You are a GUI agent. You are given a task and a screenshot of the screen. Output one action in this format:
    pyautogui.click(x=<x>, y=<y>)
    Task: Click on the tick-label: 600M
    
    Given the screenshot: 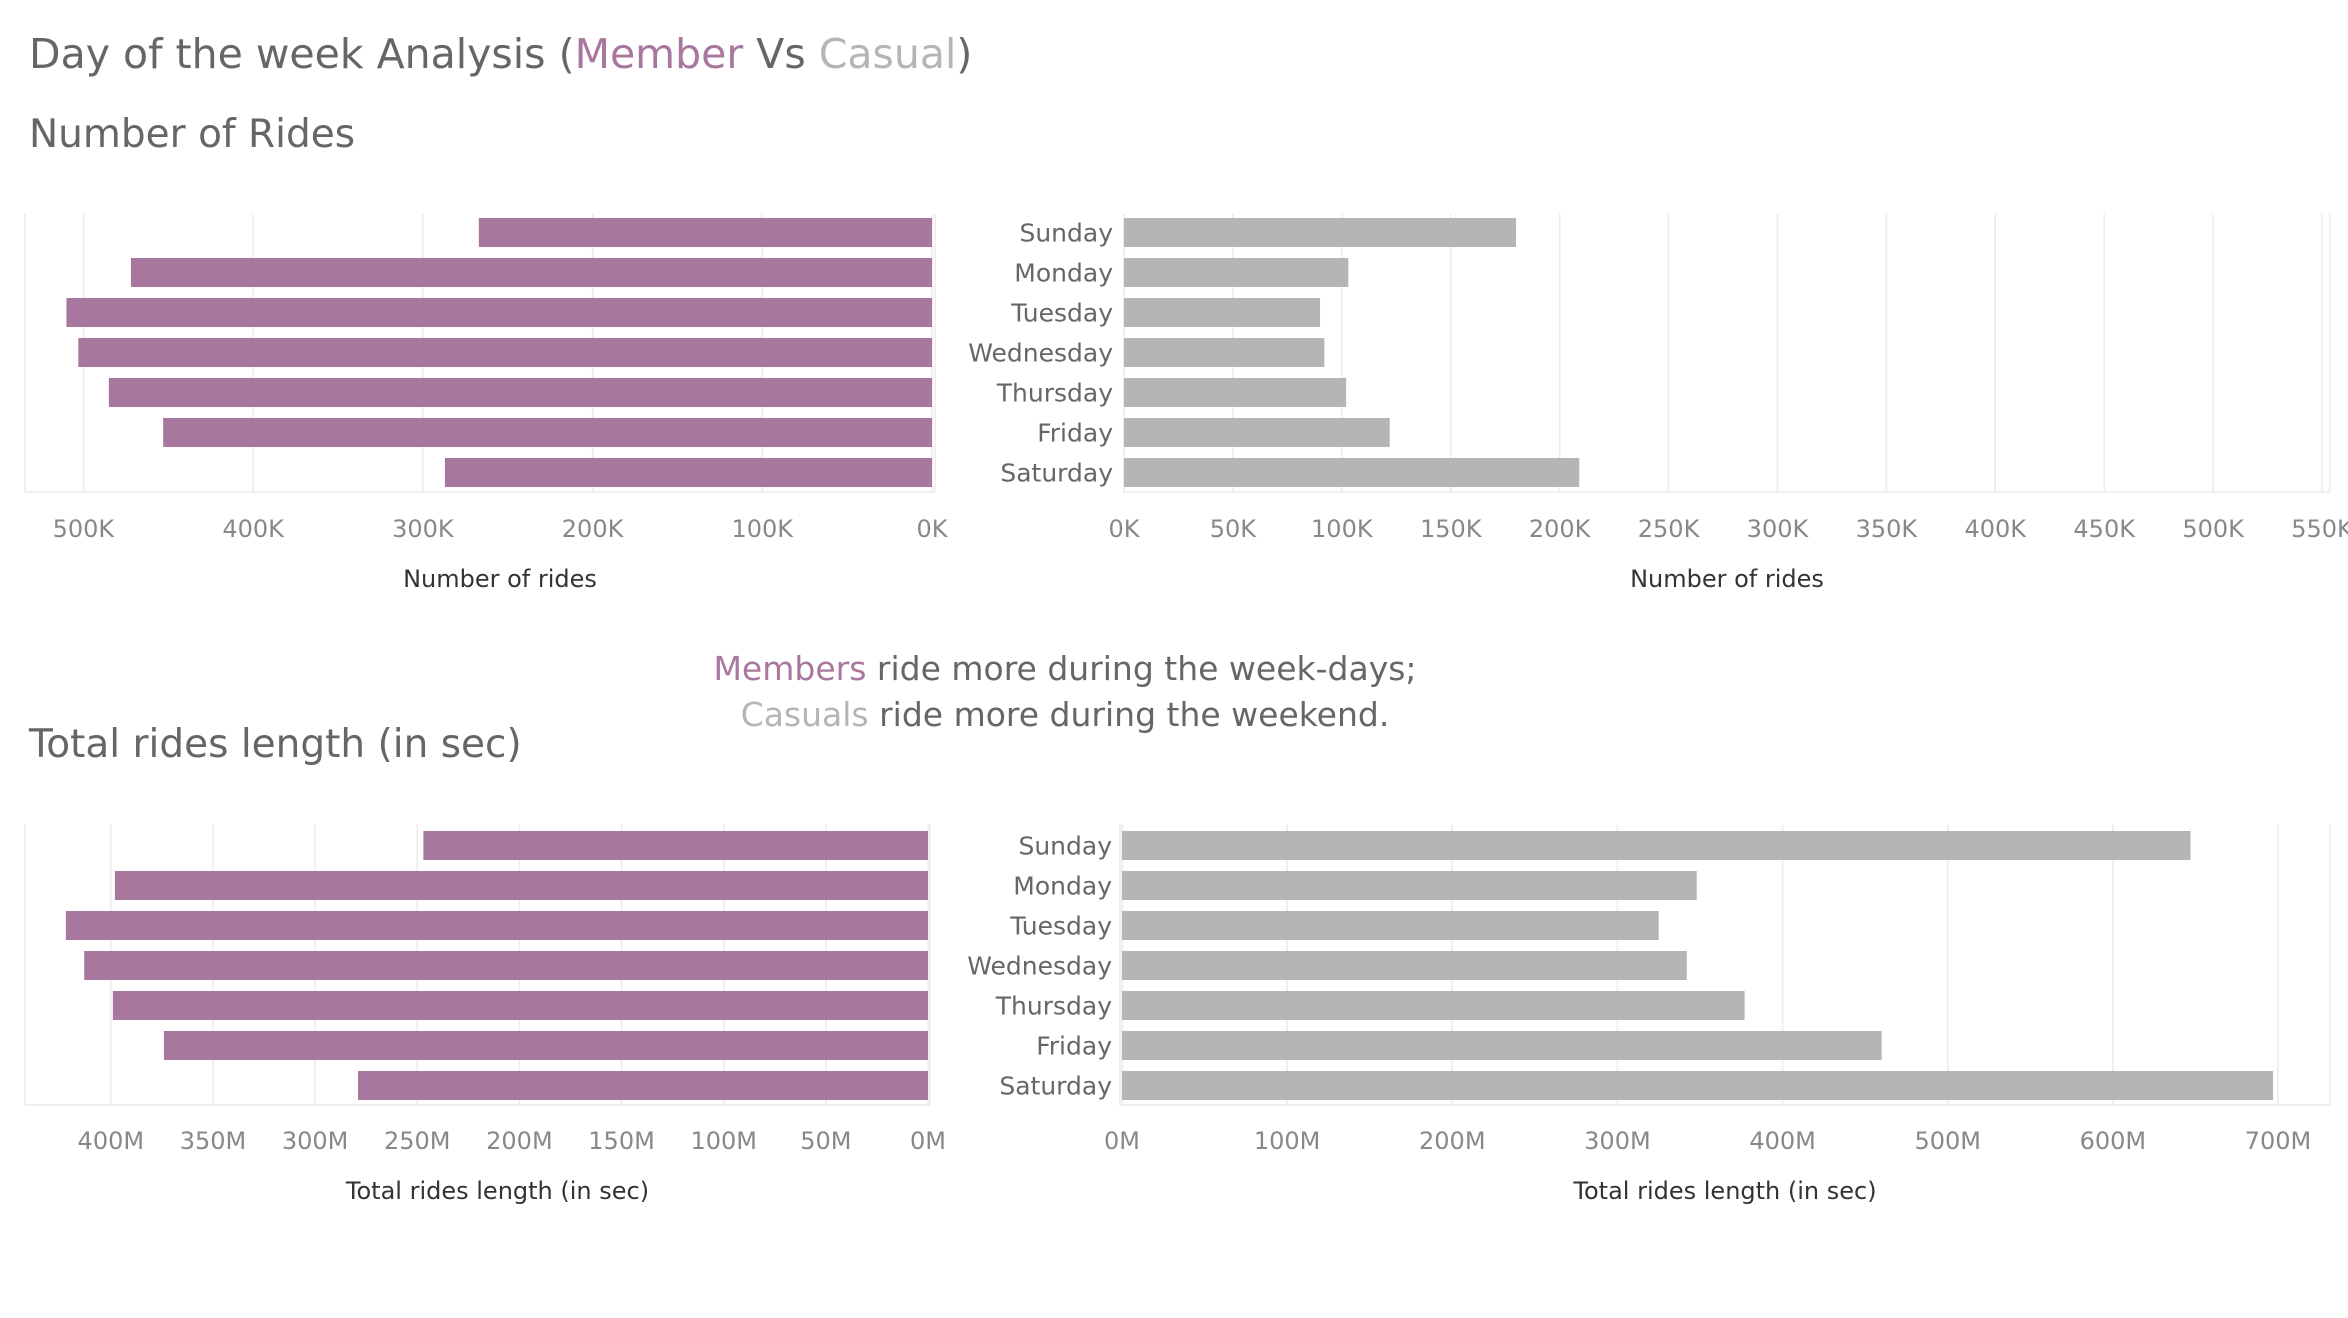 What is the action you would take?
    pyautogui.click(x=2113, y=1141)
    